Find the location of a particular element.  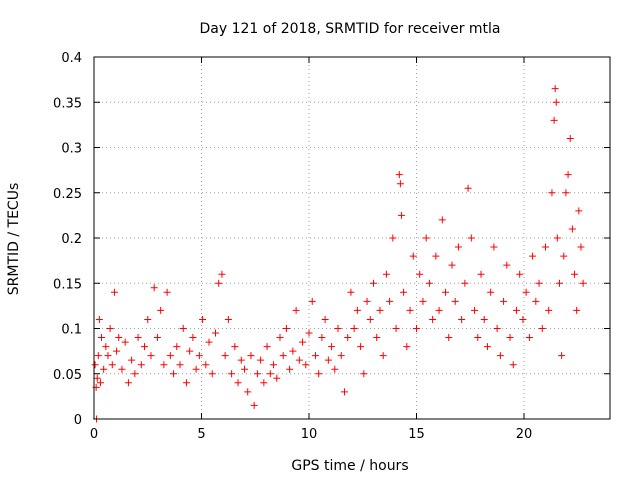

x-tick-label: 10 is located at coordinates (309, 434).